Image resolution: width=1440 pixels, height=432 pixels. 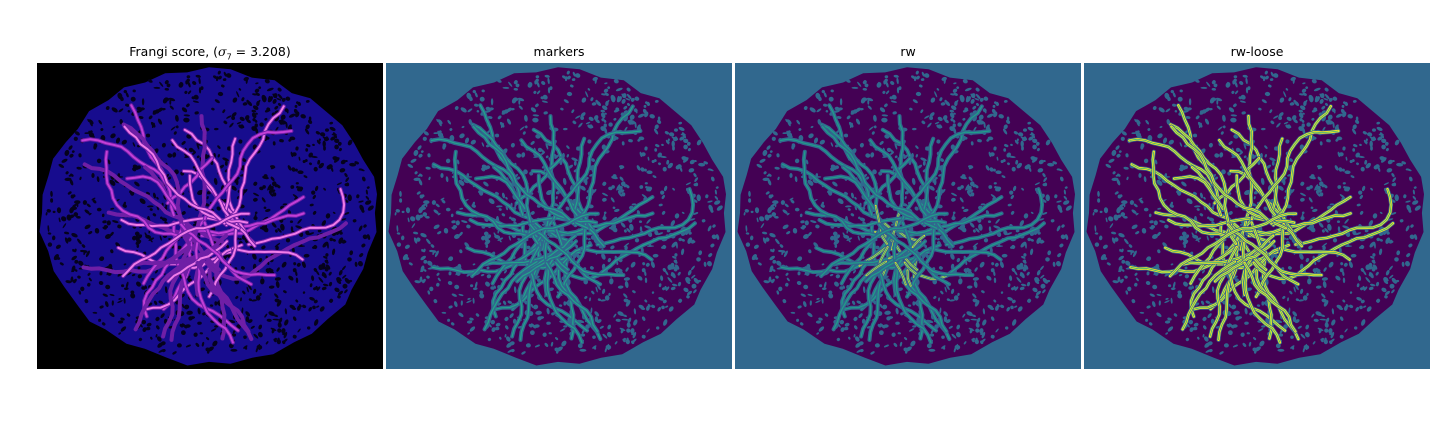 What do you see at coordinates (559, 51) in the screenshot?
I see `panel-title-markers: markers` at bounding box center [559, 51].